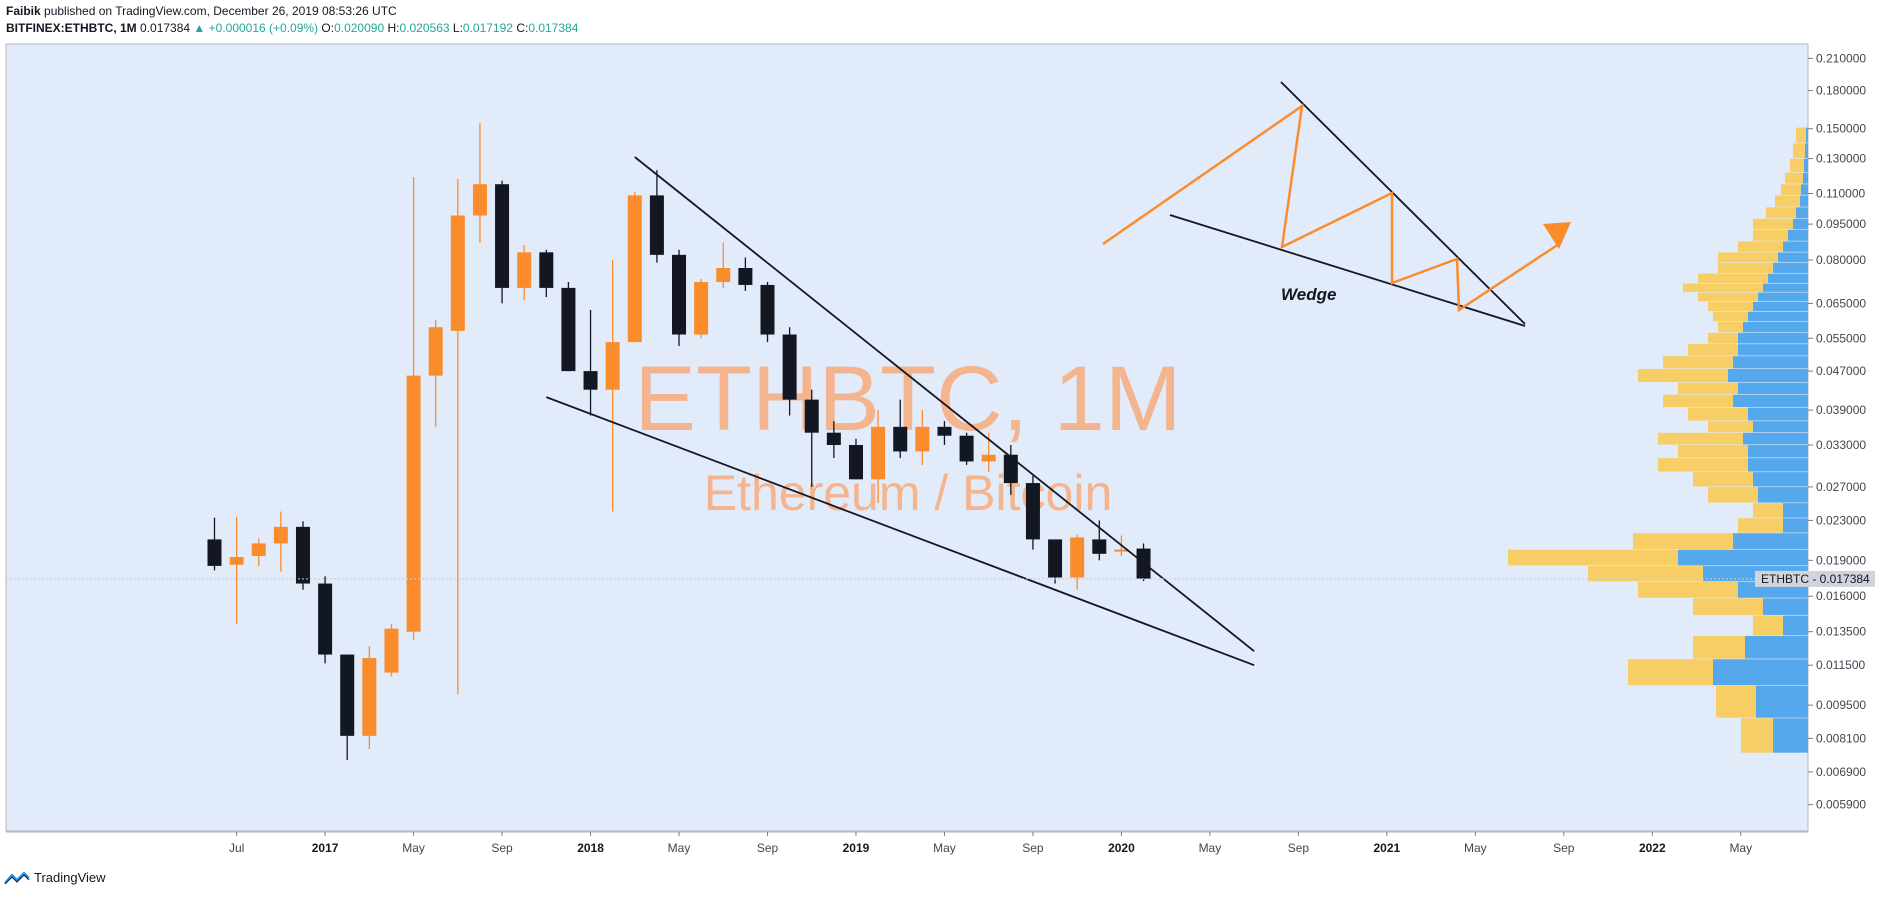  I want to click on last-price: 0.017384, so click(165, 28).